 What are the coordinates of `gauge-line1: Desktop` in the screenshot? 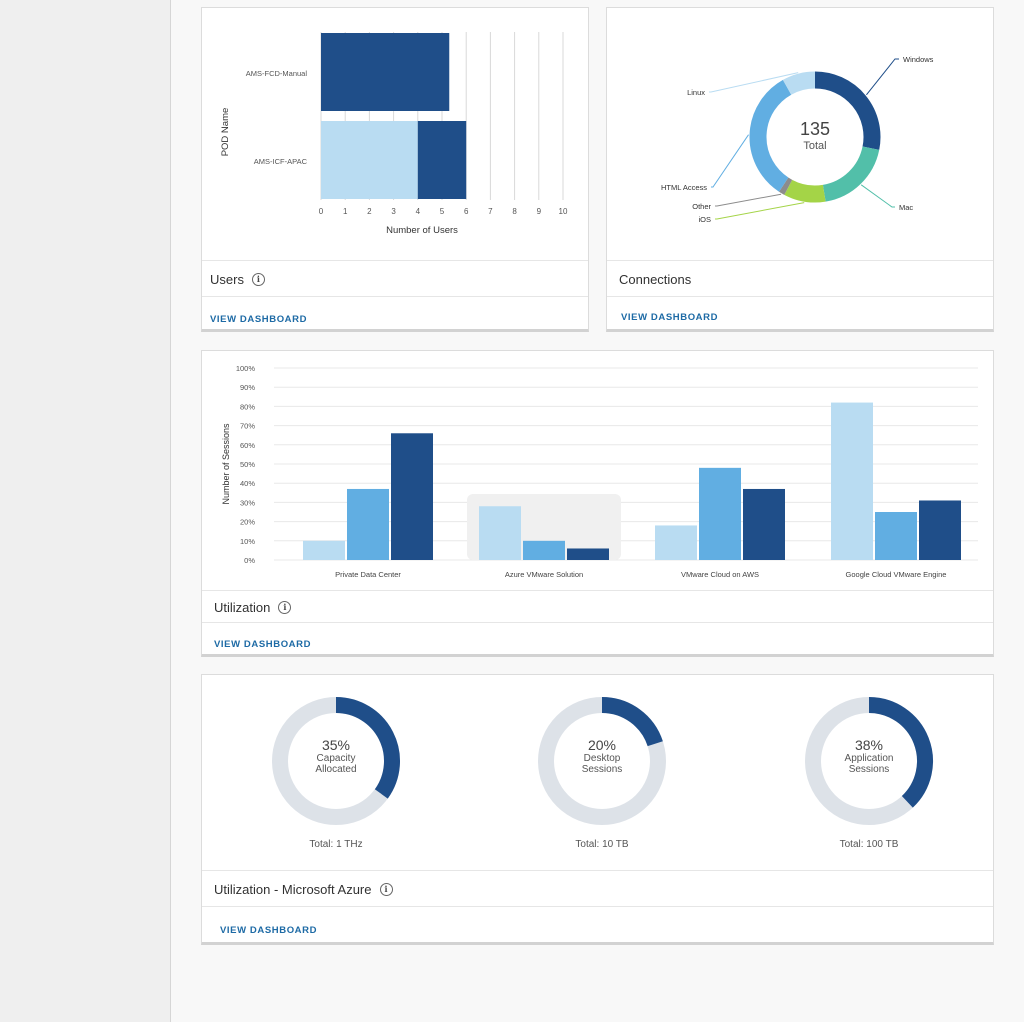 It's located at (602, 758).